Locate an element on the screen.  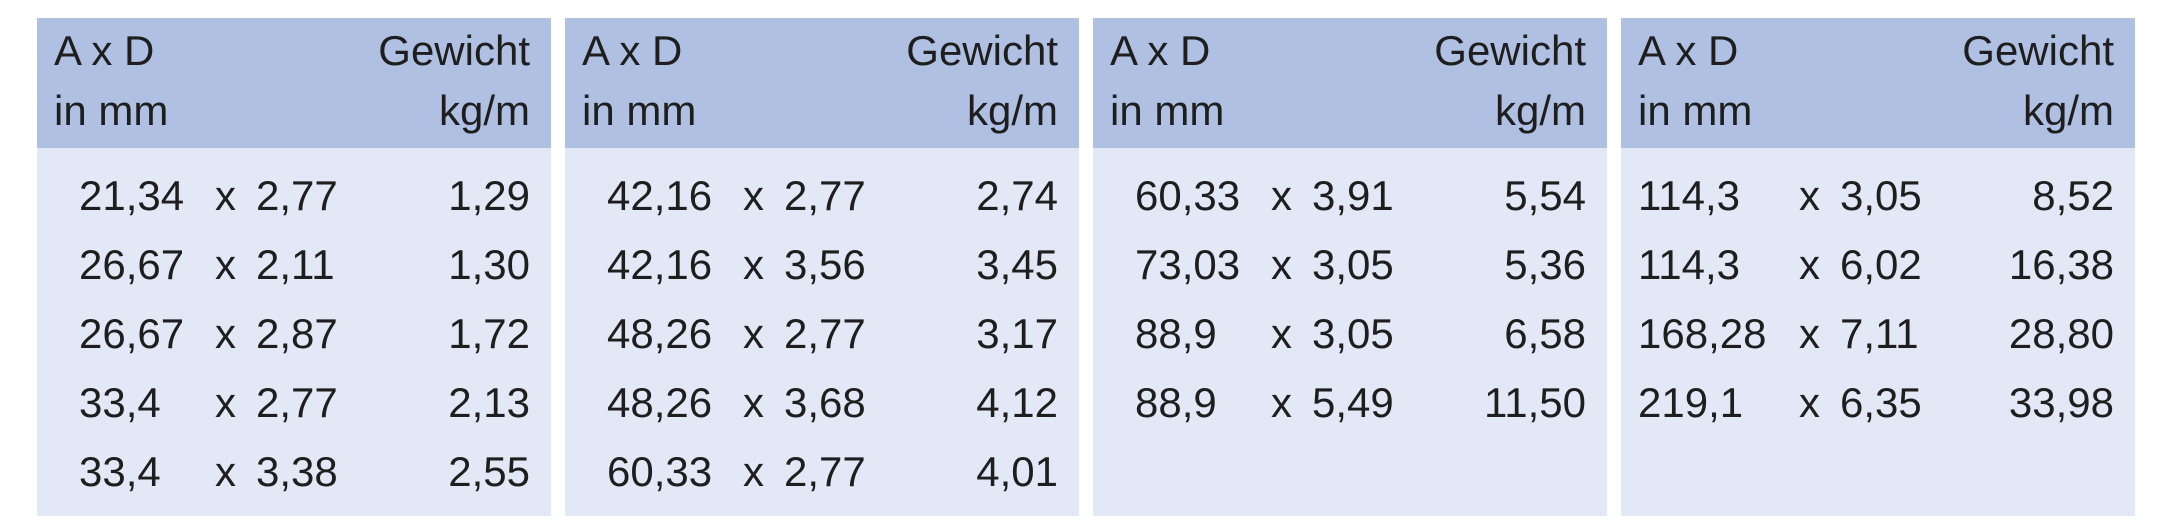
cell-d: 6,02 is located at coordinates (1881, 264).